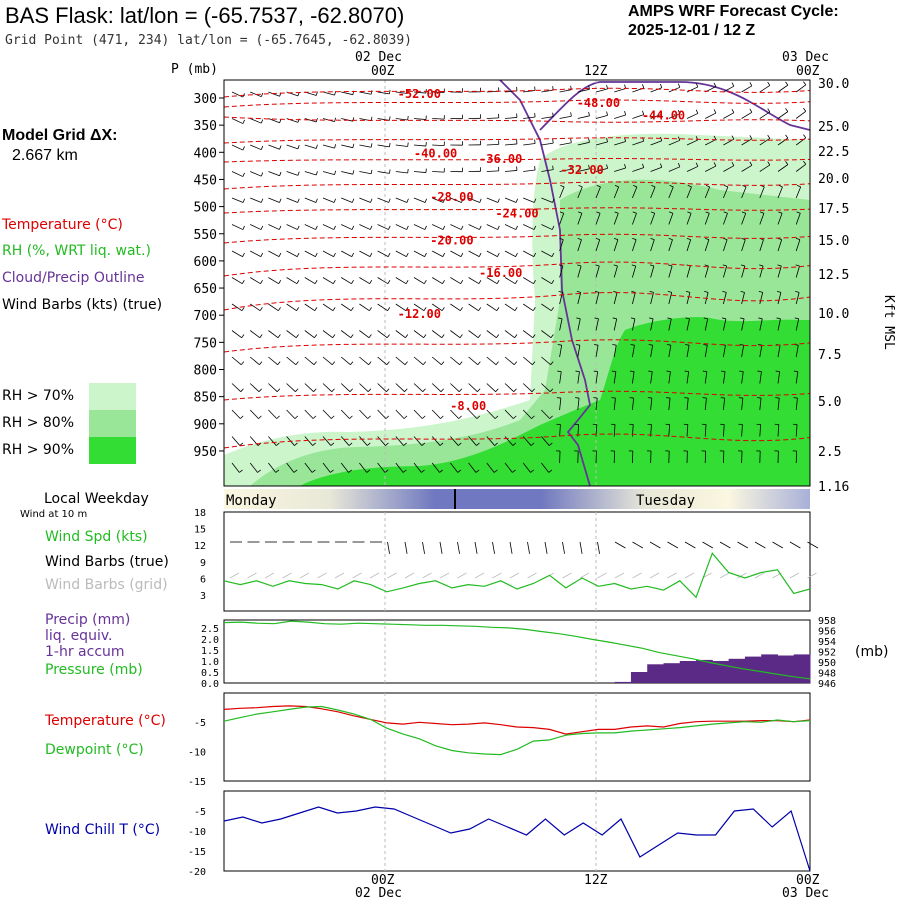 The image size is (900, 901). What do you see at coordinates (827, 674) in the screenshot?
I see `y-tick-label: 948` at bounding box center [827, 674].